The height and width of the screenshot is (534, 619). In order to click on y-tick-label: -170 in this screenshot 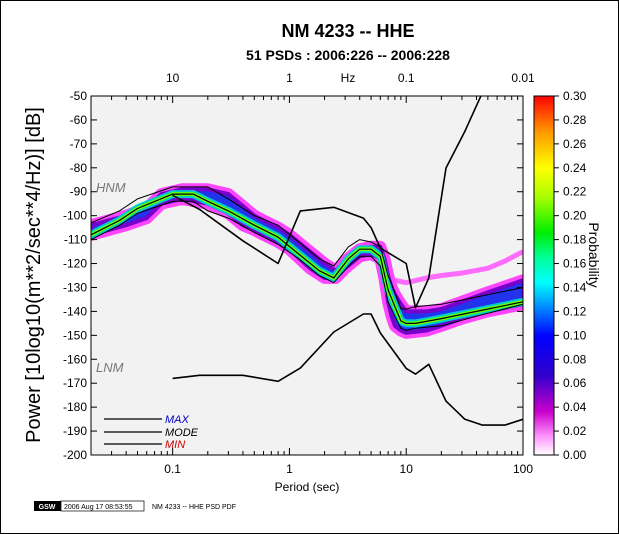, I will do `click(75, 383)`.